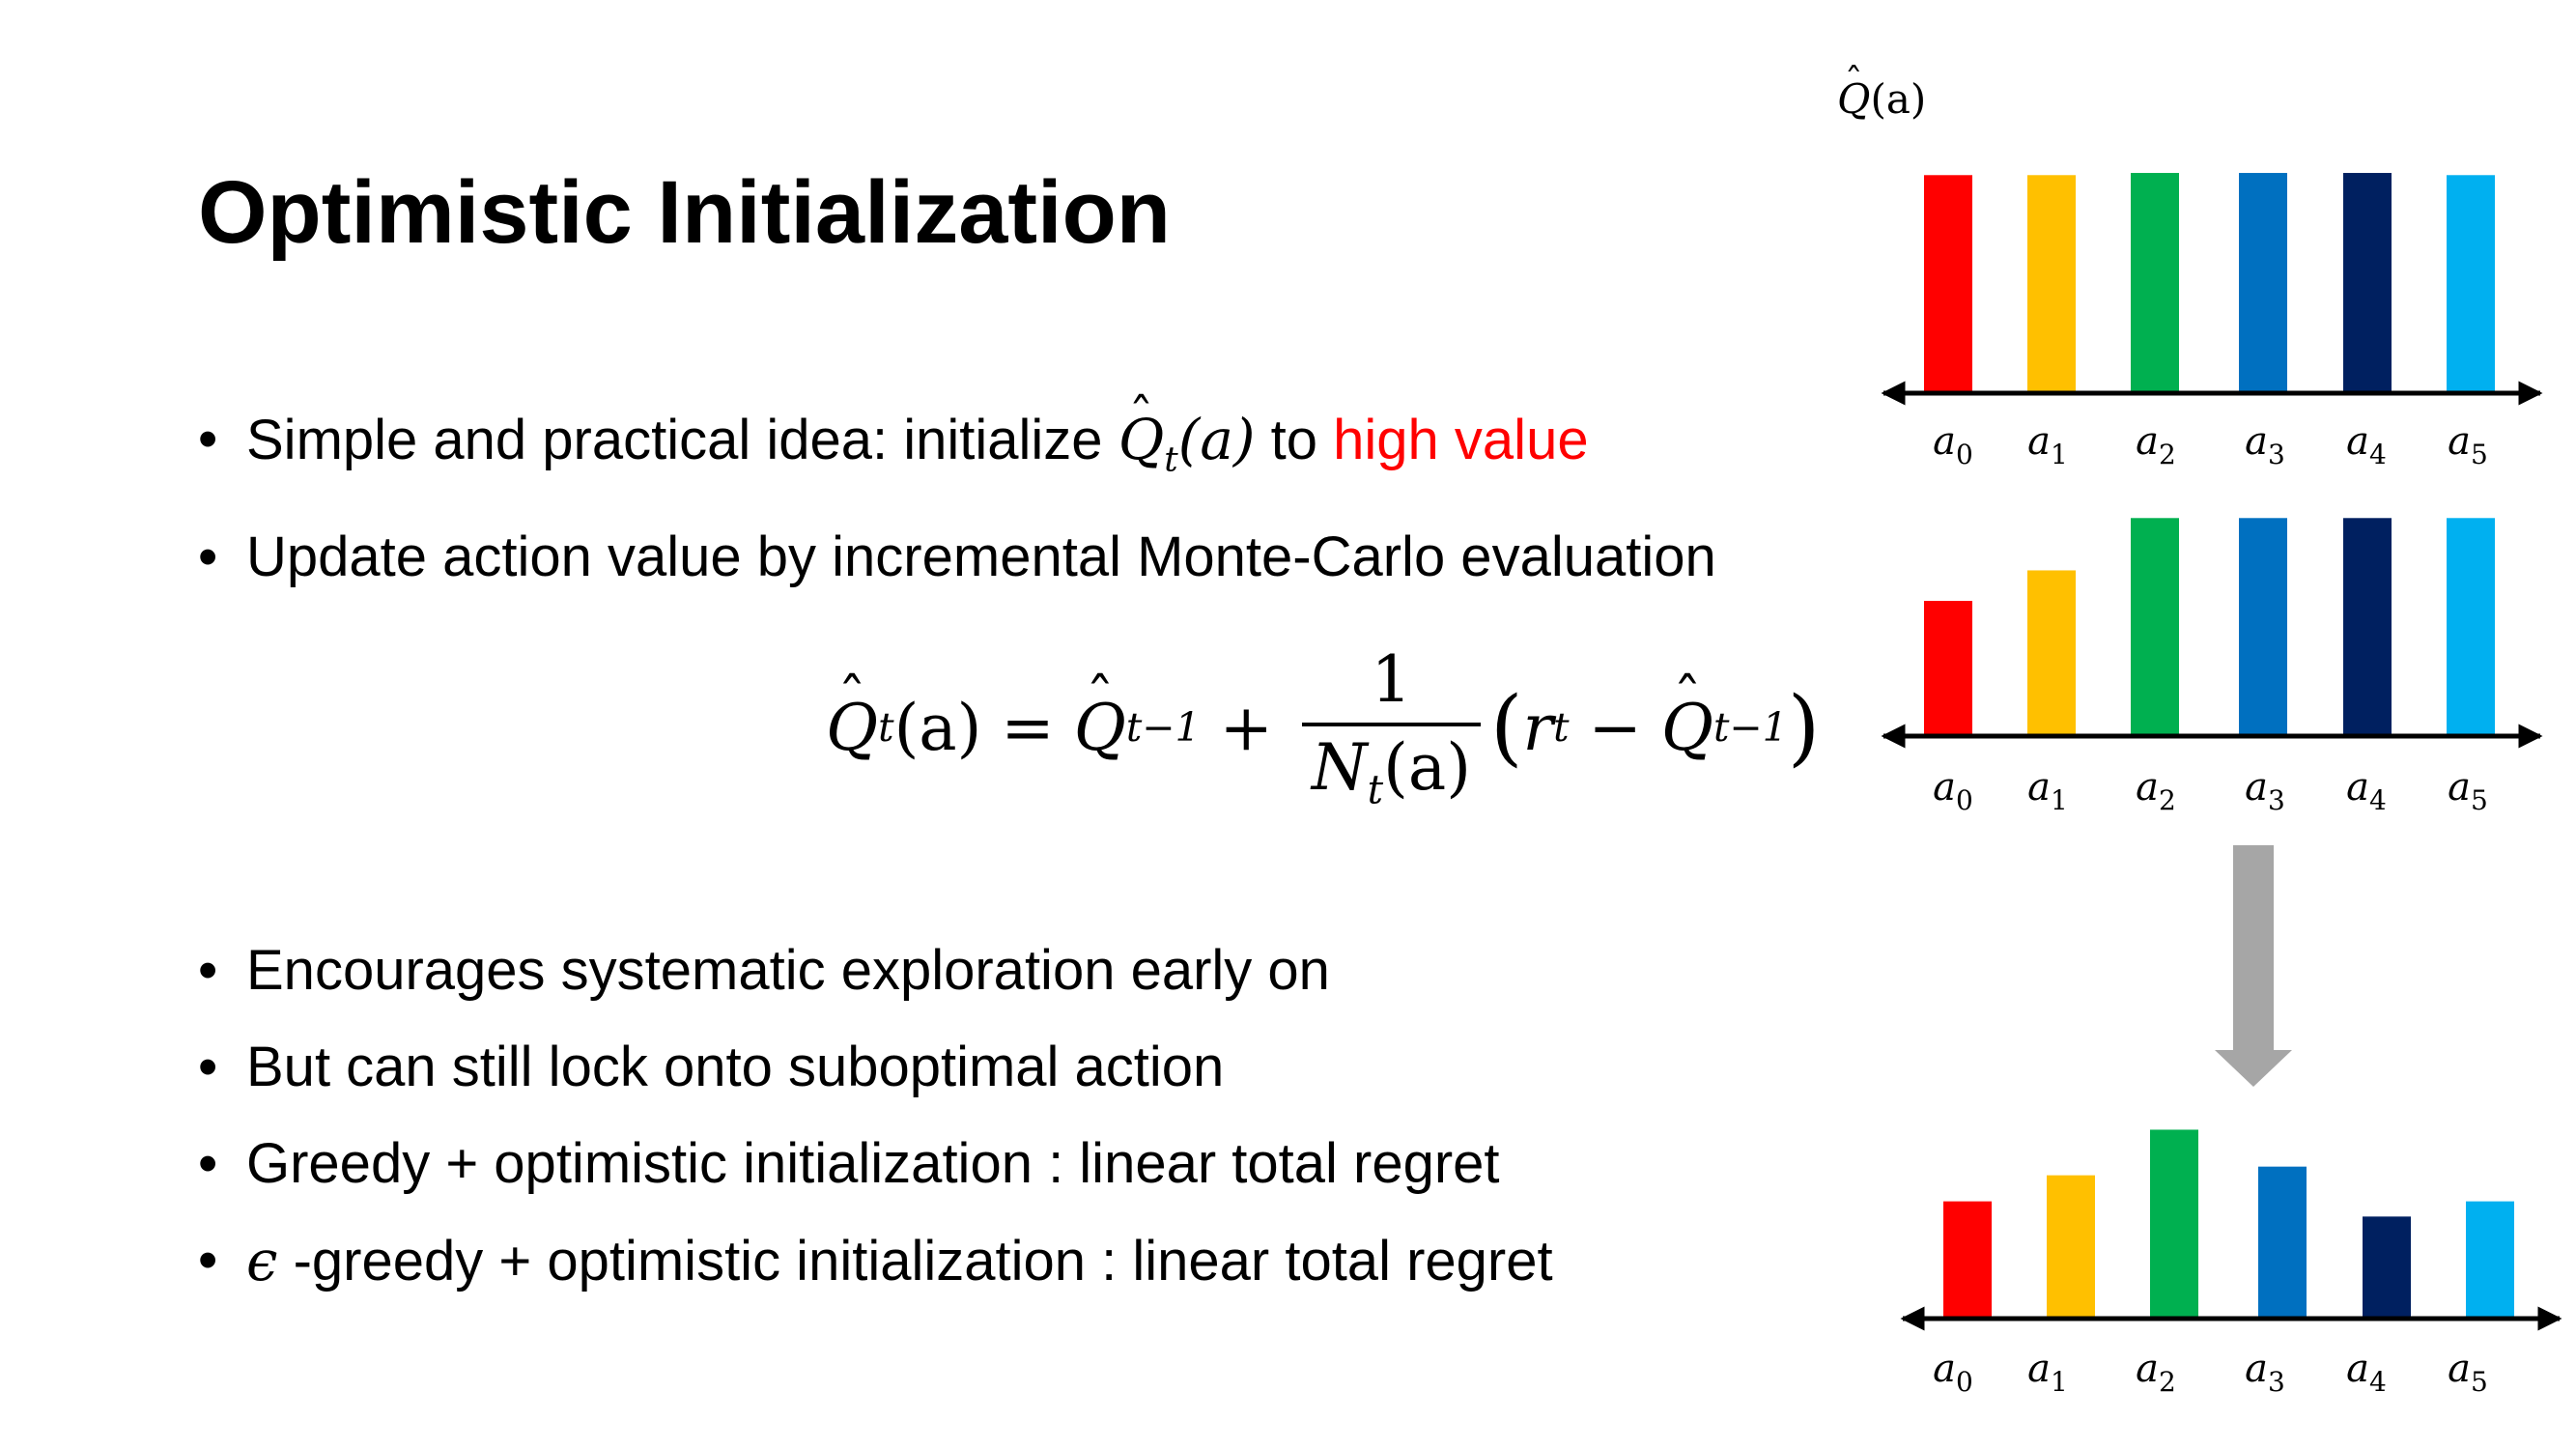  What do you see at coordinates (682, 440) in the screenshot?
I see `bullet-text: Simple and practical idea: initialize` at bounding box center [682, 440].